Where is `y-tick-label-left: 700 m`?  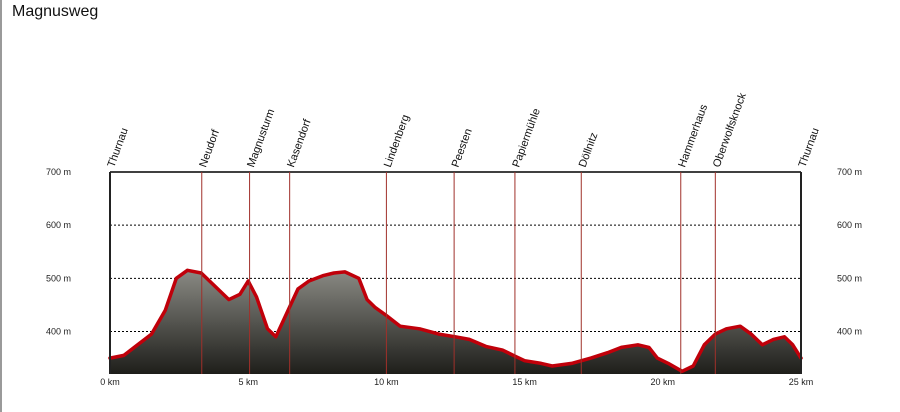
y-tick-label-left: 700 m is located at coordinates (58, 172).